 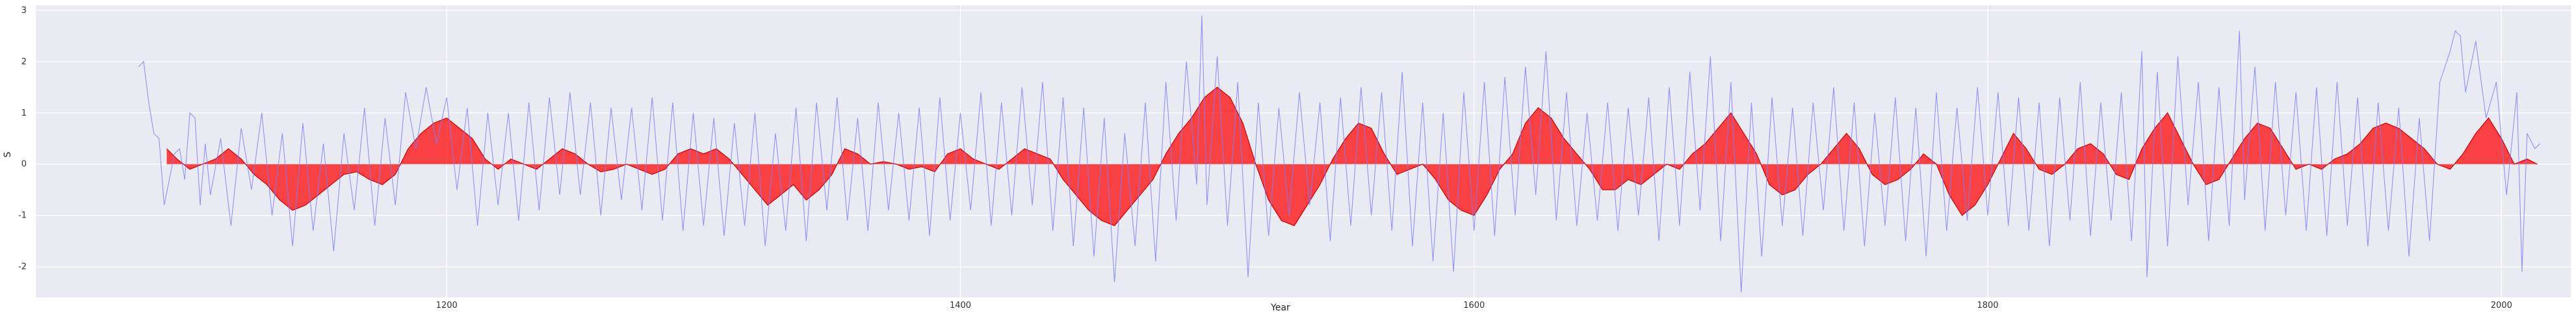 What do you see at coordinates (2501, 306) in the screenshot?
I see `x-tick-label: 2000` at bounding box center [2501, 306].